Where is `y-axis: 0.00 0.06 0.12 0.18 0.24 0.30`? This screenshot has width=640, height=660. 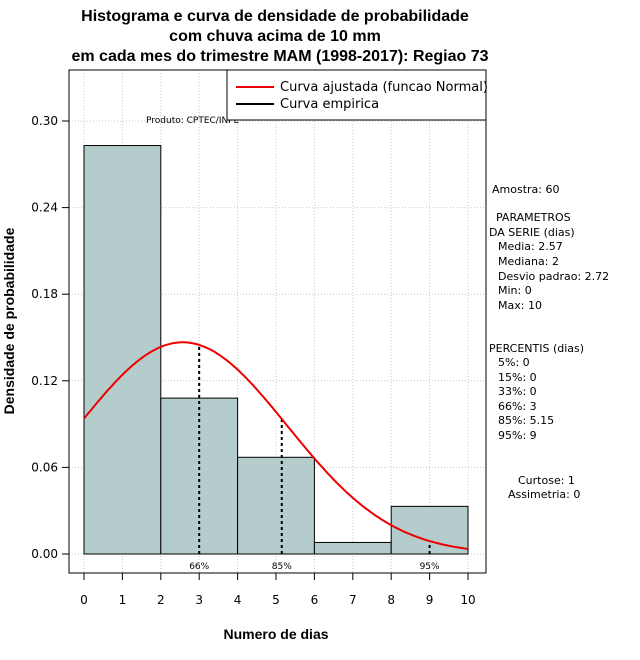
y-axis: 0.00 0.06 0.12 0.18 0.24 0.30 is located at coordinates (50, 337).